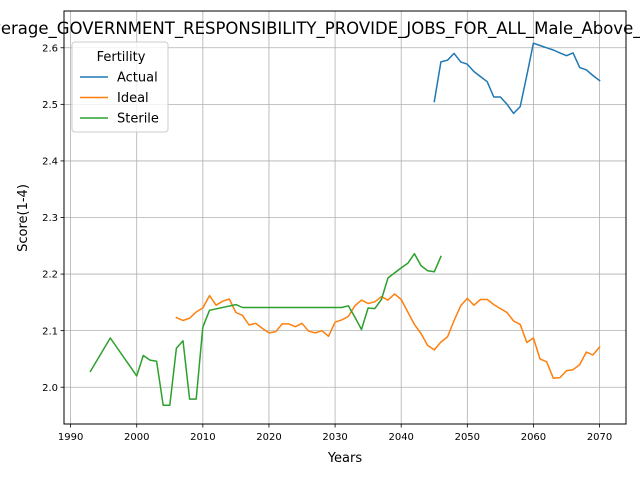 This screenshot has width=640, height=480. Describe the element at coordinates (388, 336) in the screenshot. I see `series-ideal` at that location.